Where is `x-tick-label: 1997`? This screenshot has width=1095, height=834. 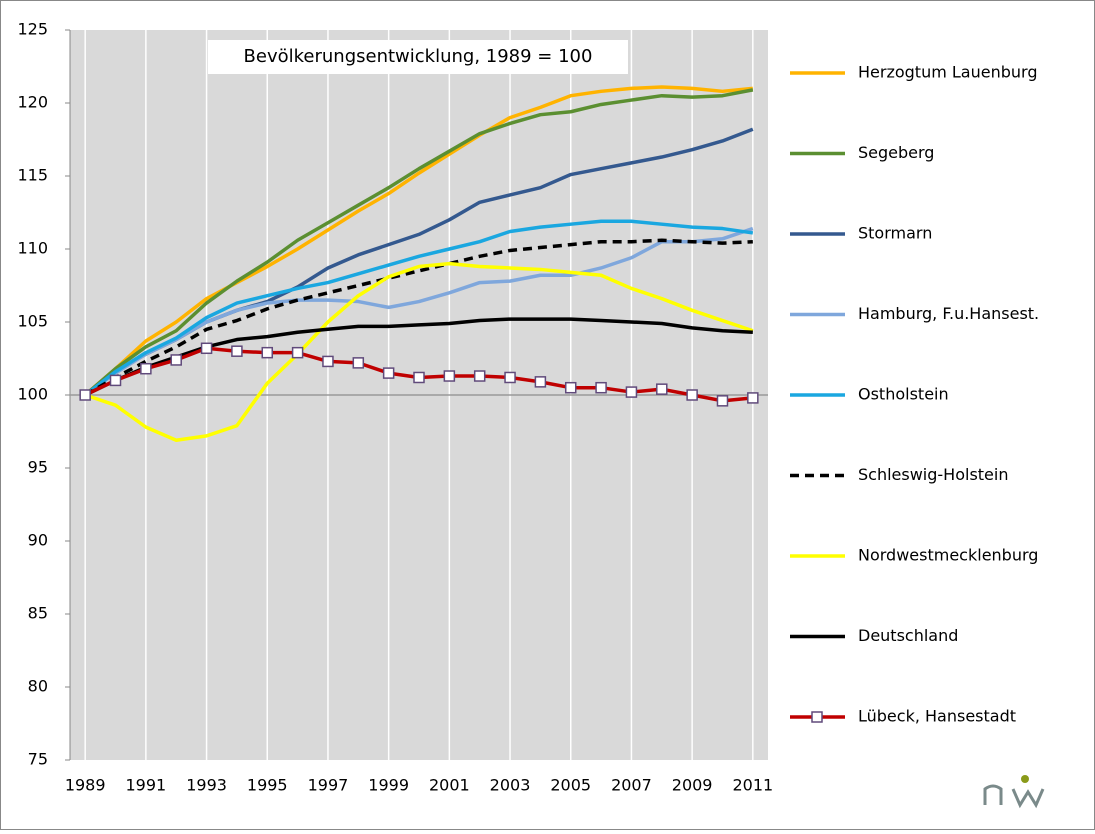
x-tick-label: 1997 is located at coordinates (328, 785).